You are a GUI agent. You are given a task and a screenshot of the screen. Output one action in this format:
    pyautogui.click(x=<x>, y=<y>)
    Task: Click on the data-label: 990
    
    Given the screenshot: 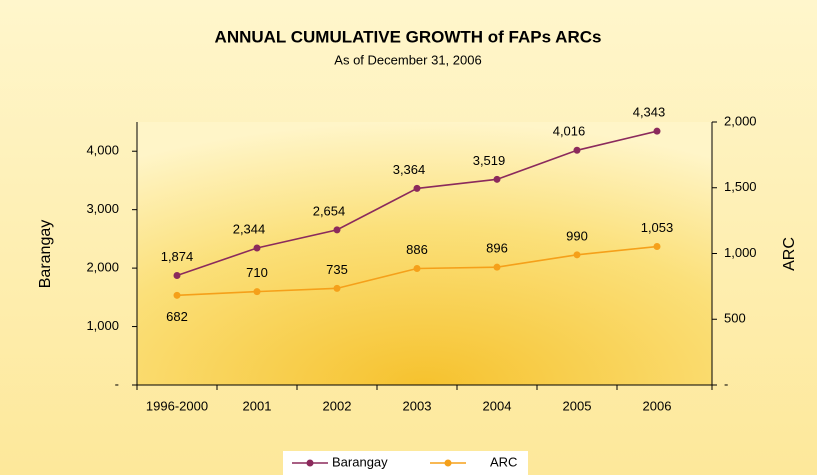 What is the action you would take?
    pyautogui.click(x=577, y=235)
    